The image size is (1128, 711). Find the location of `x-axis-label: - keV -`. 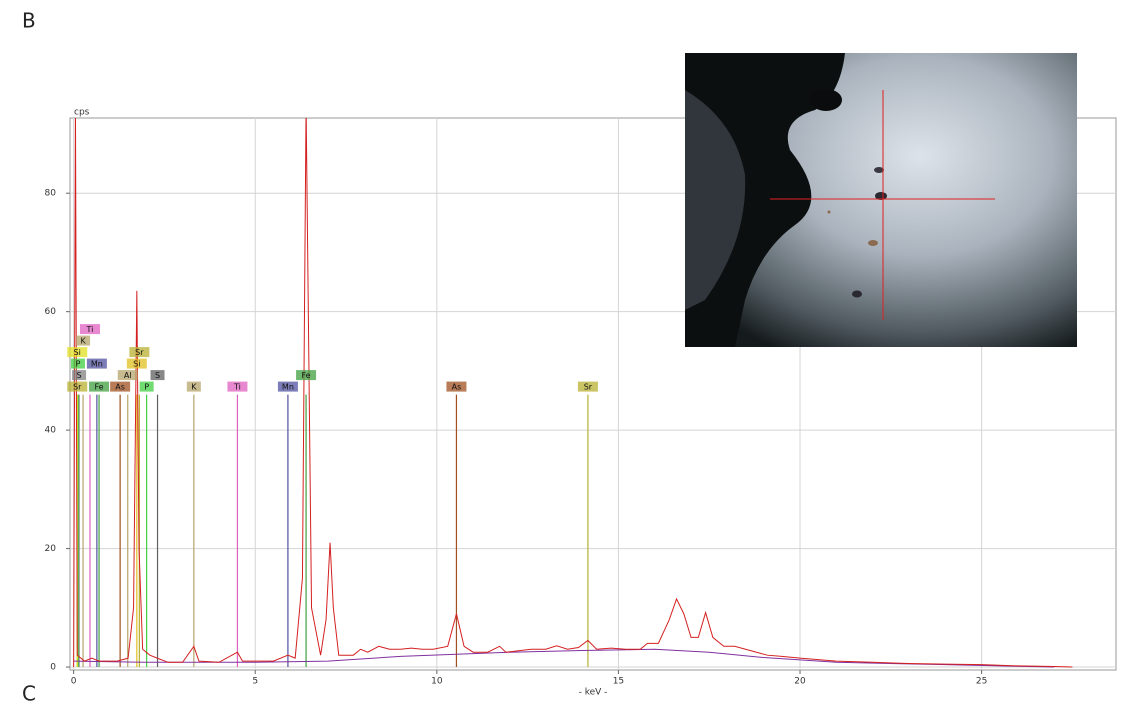

x-axis-label: - keV - is located at coordinates (593, 693).